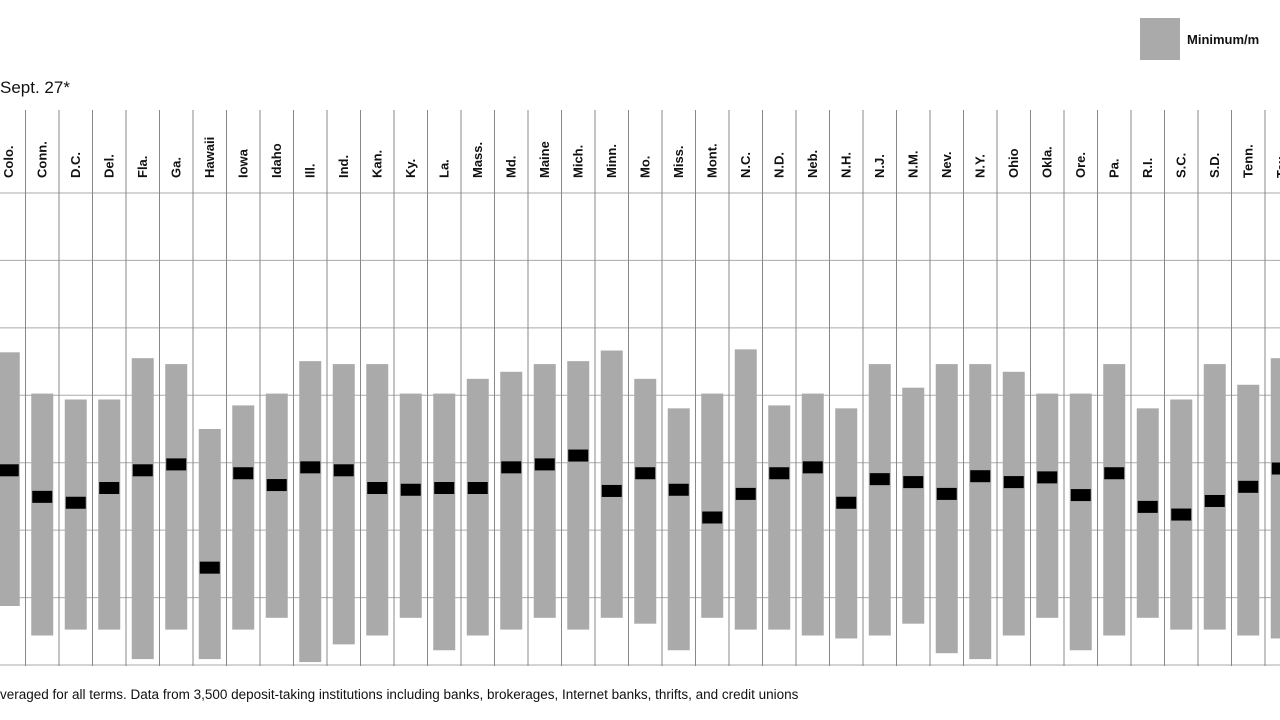 Image resolution: width=1280 pixels, height=720 pixels. I want to click on average-marker-ore, so click(1080, 495).